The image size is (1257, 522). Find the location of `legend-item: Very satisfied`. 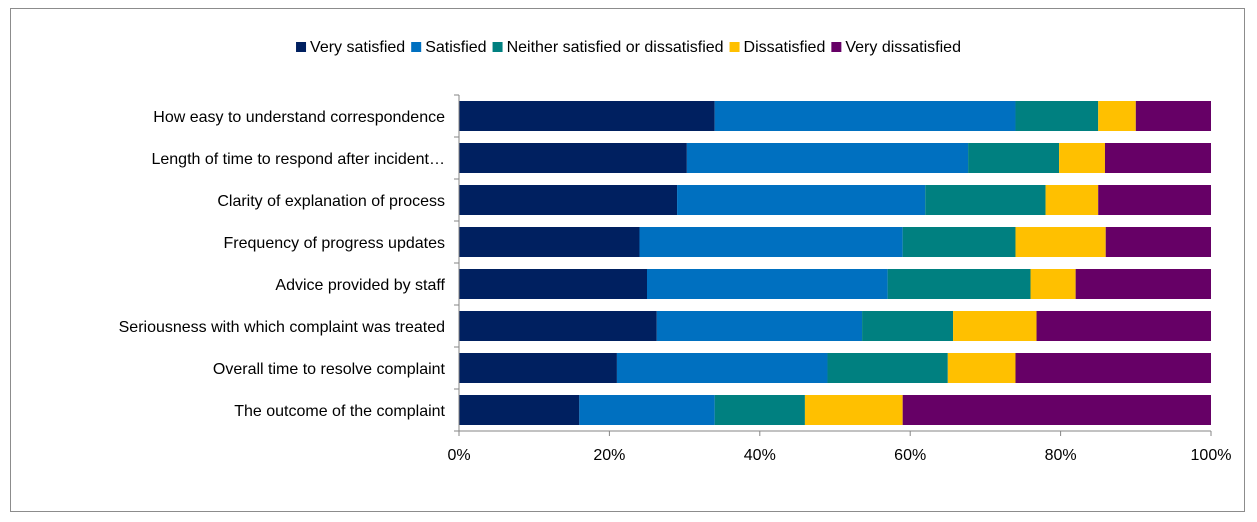

legend-item: Very satisfied is located at coordinates (350, 47).